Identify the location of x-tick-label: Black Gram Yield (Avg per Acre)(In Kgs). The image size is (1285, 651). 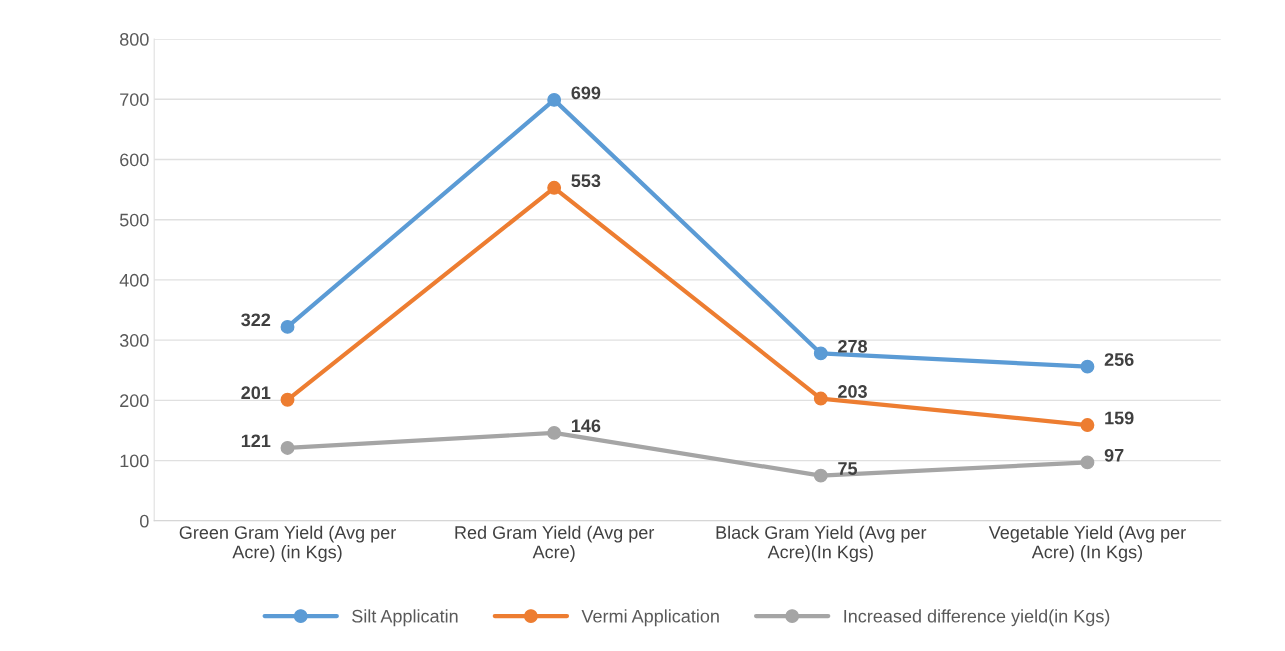
(821, 543).